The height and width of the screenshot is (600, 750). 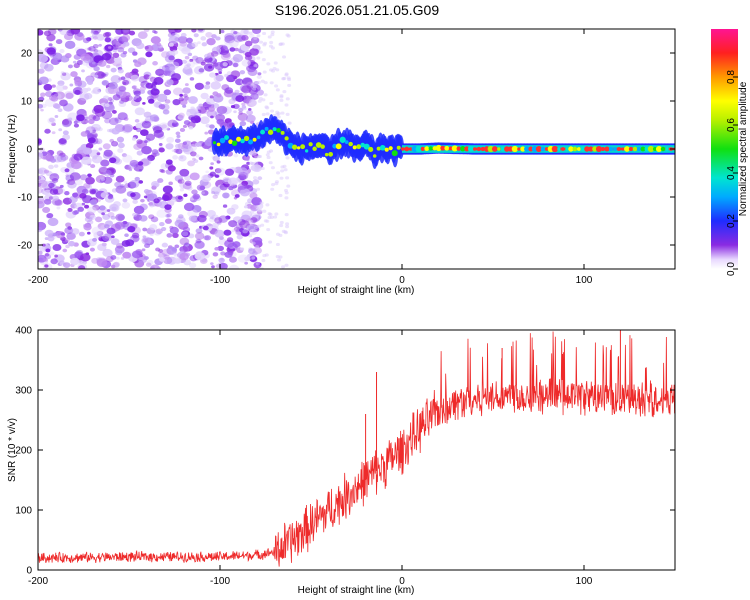 What do you see at coordinates (38, 581) in the screenshot?
I see `snr-xtick-label: -200` at bounding box center [38, 581].